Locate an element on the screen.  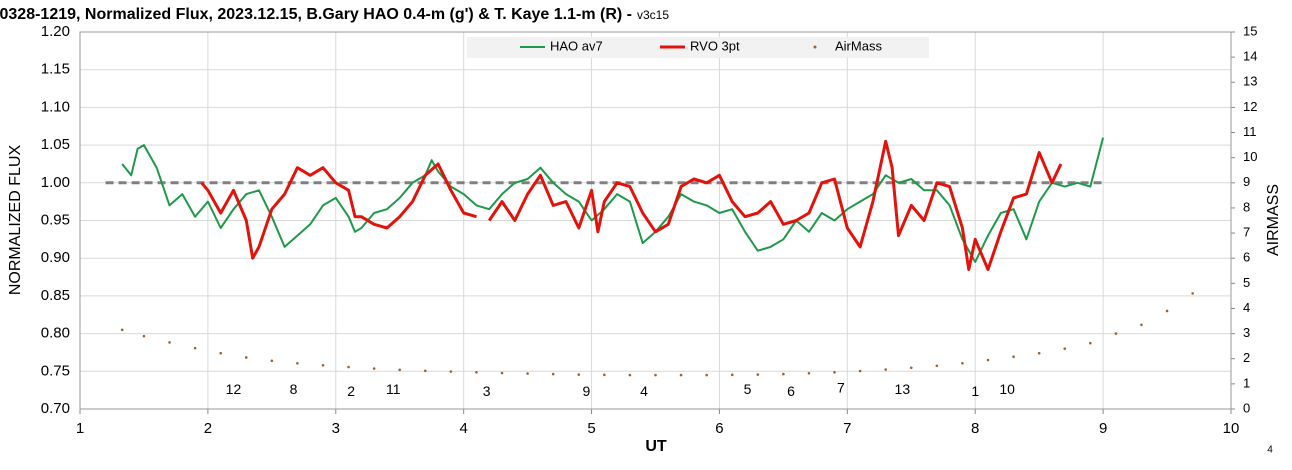
x-tick-label: 5 is located at coordinates (591, 428).